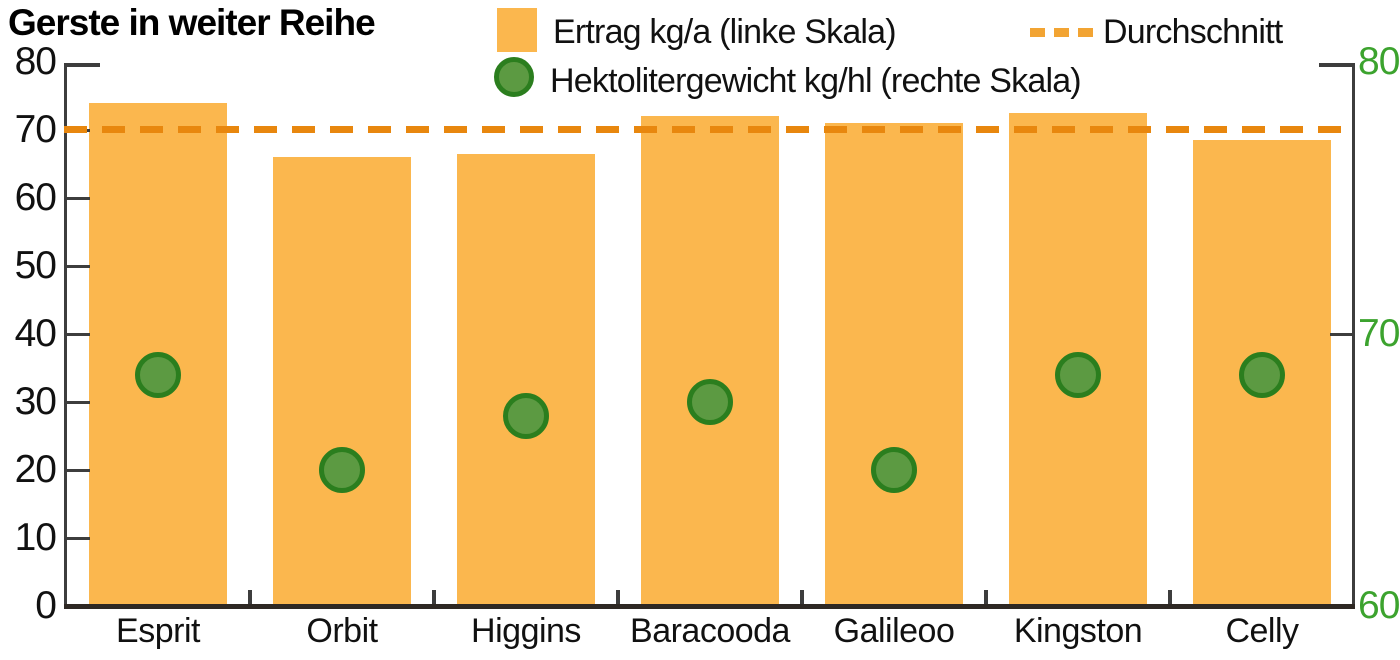  Describe the element at coordinates (35, 333) in the screenshot. I see `left-axis-tick-label: 40` at that location.